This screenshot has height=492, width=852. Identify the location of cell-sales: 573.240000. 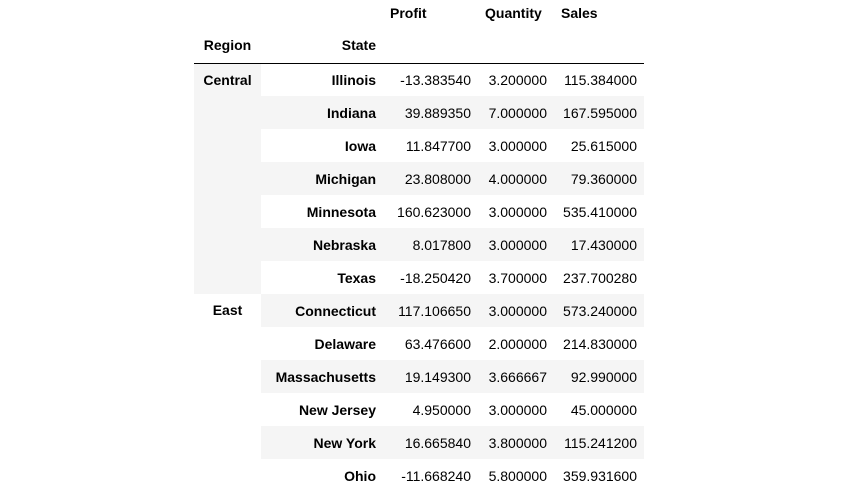
(599, 310).